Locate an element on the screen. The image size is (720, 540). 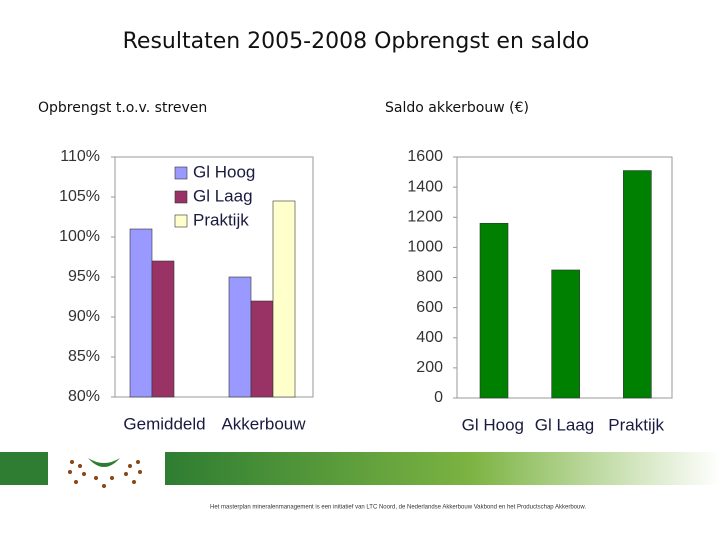
x-tick-label: Akkerbouw is located at coordinates (263, 423).